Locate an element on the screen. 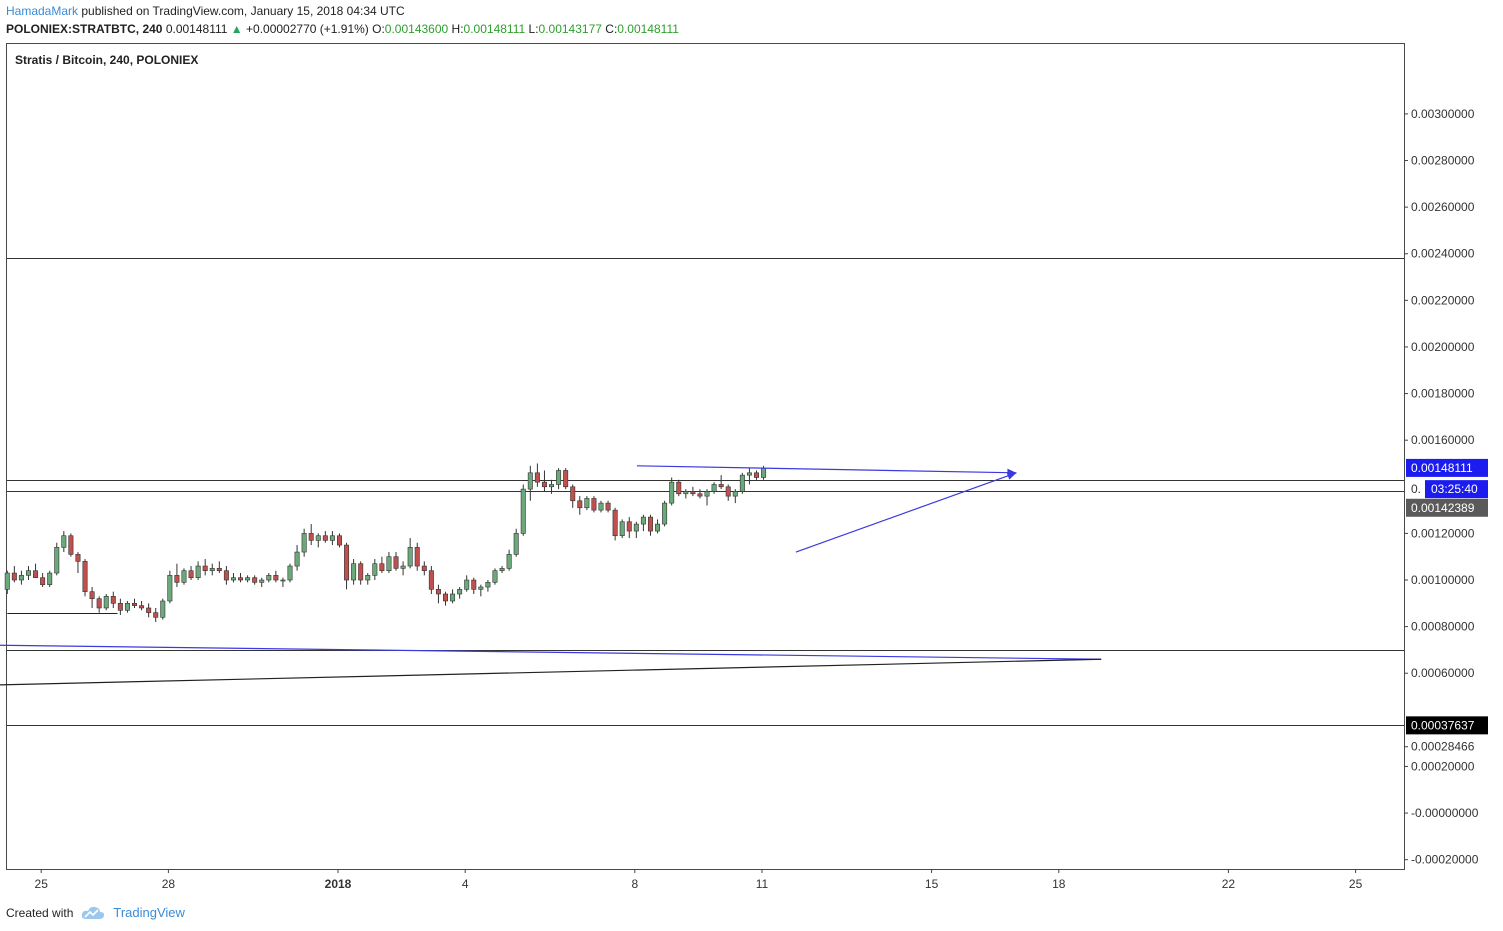  publisher-link: HamadaMark is located at coordinates (42, 11).